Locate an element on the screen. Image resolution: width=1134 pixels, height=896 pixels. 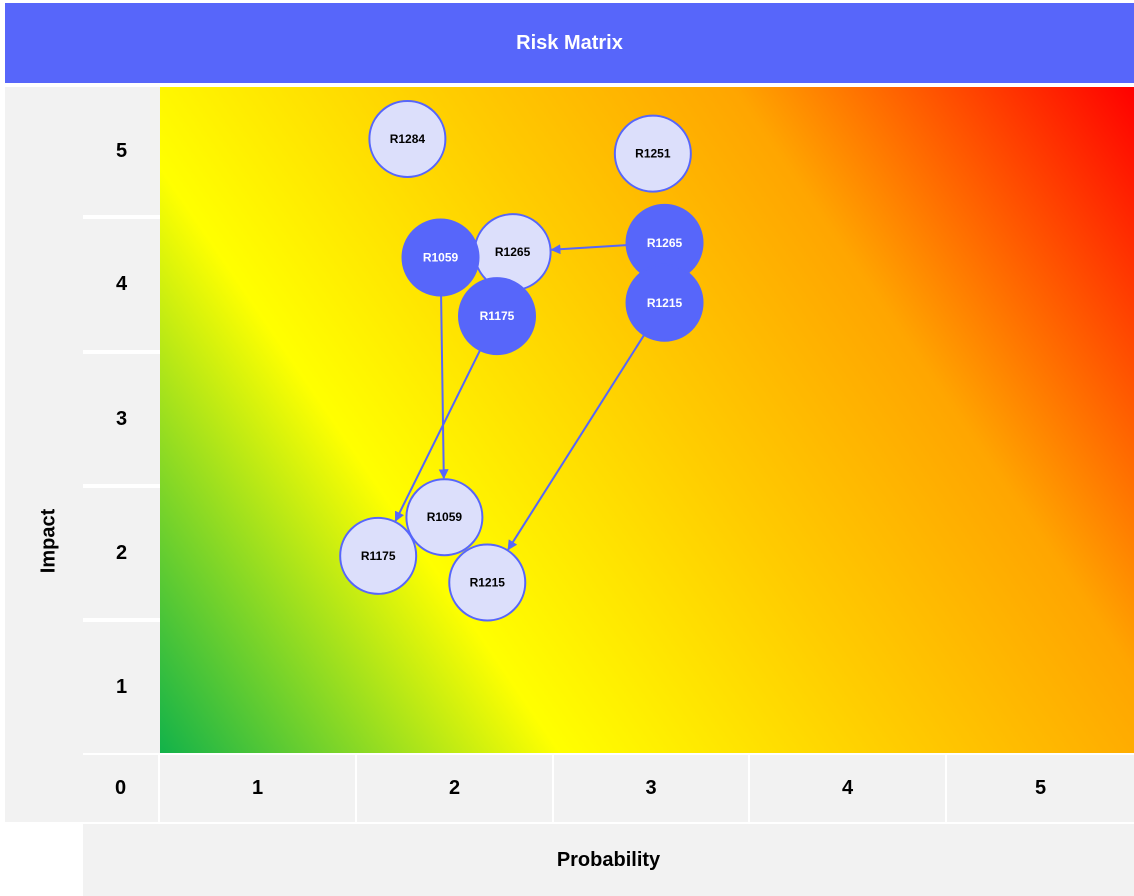
risk-point-r1175-current: R1175 is located at coordinates (497, 316).